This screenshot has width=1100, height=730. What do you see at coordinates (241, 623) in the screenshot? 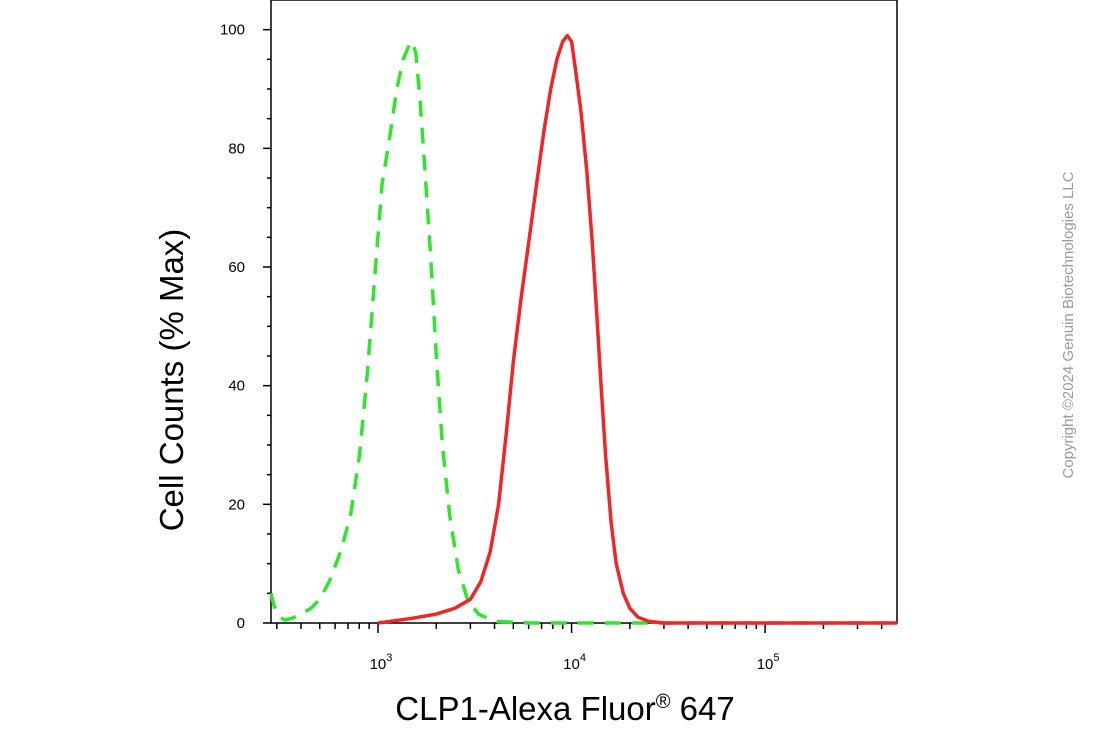
I see `y-tick-label: 0` at bounding box center [241, 623].